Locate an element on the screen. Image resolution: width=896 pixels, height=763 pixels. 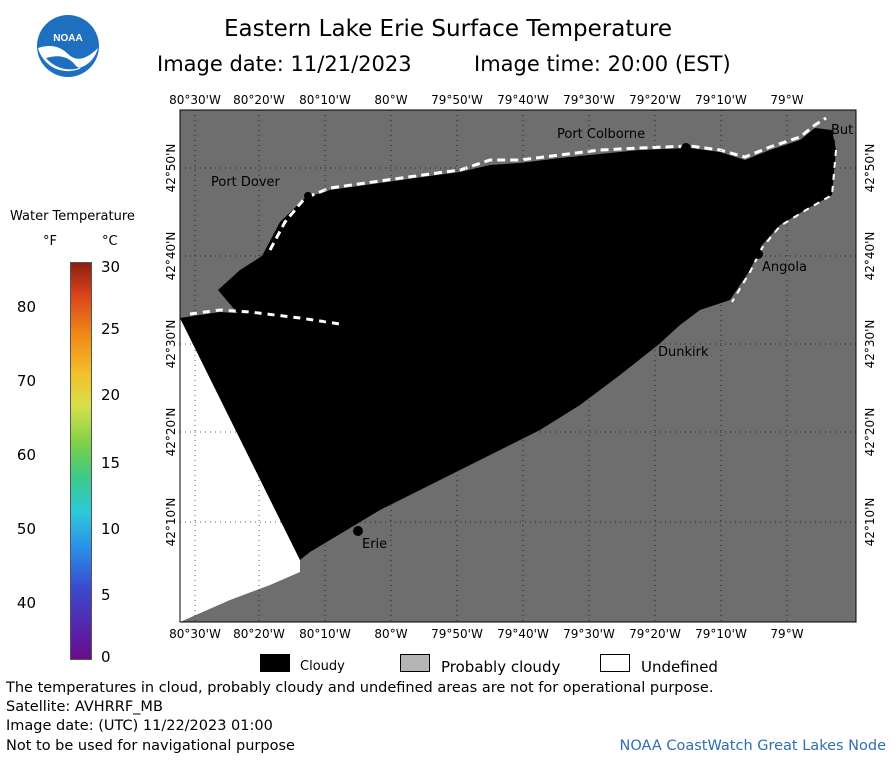
city-label-buffalo: But is located at coordinates (842, 130).